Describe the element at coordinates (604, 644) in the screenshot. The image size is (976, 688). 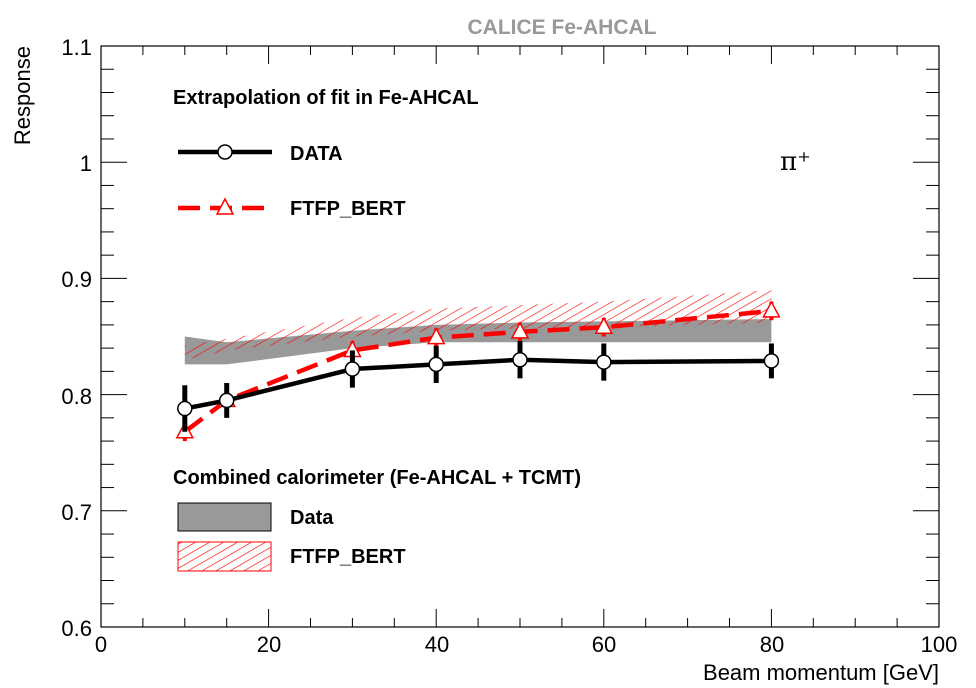
I see `x-tick-label: 60` at that location.